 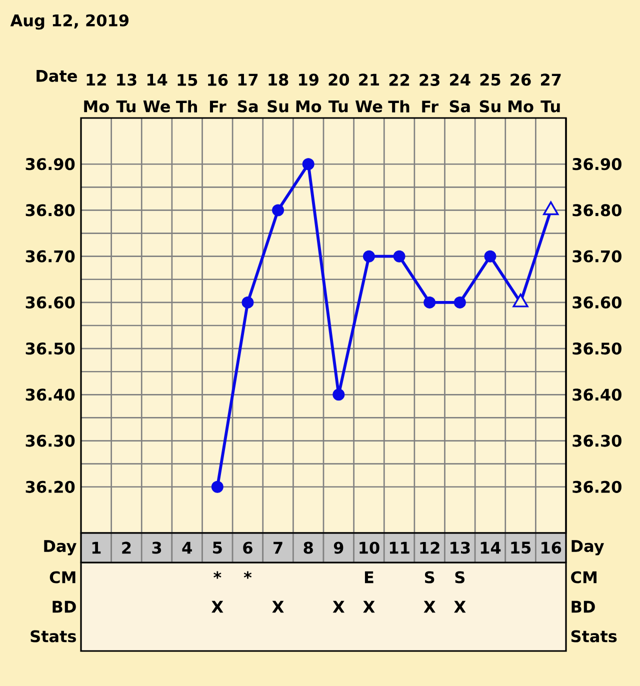 I want to click on x-tick-label: 26 Mo, so click(x=521, y=93).